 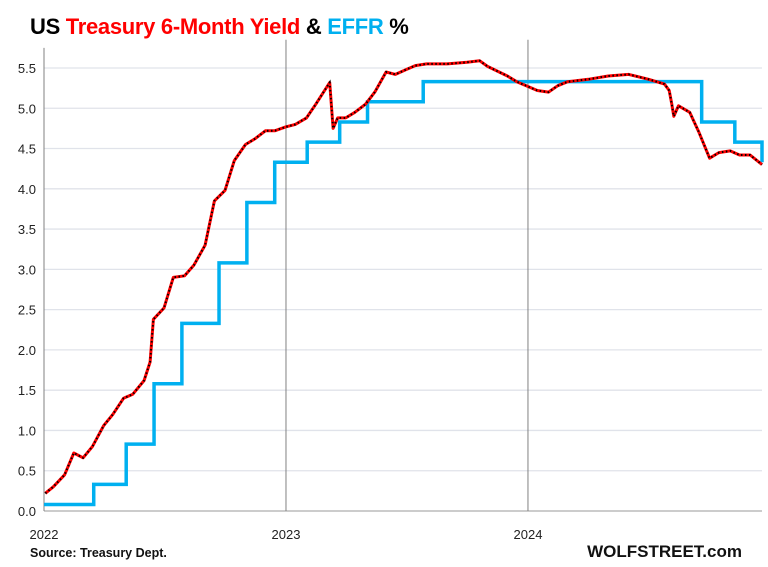 I want to click on y-tick-label: 2.0, so click(x=27, y=350).